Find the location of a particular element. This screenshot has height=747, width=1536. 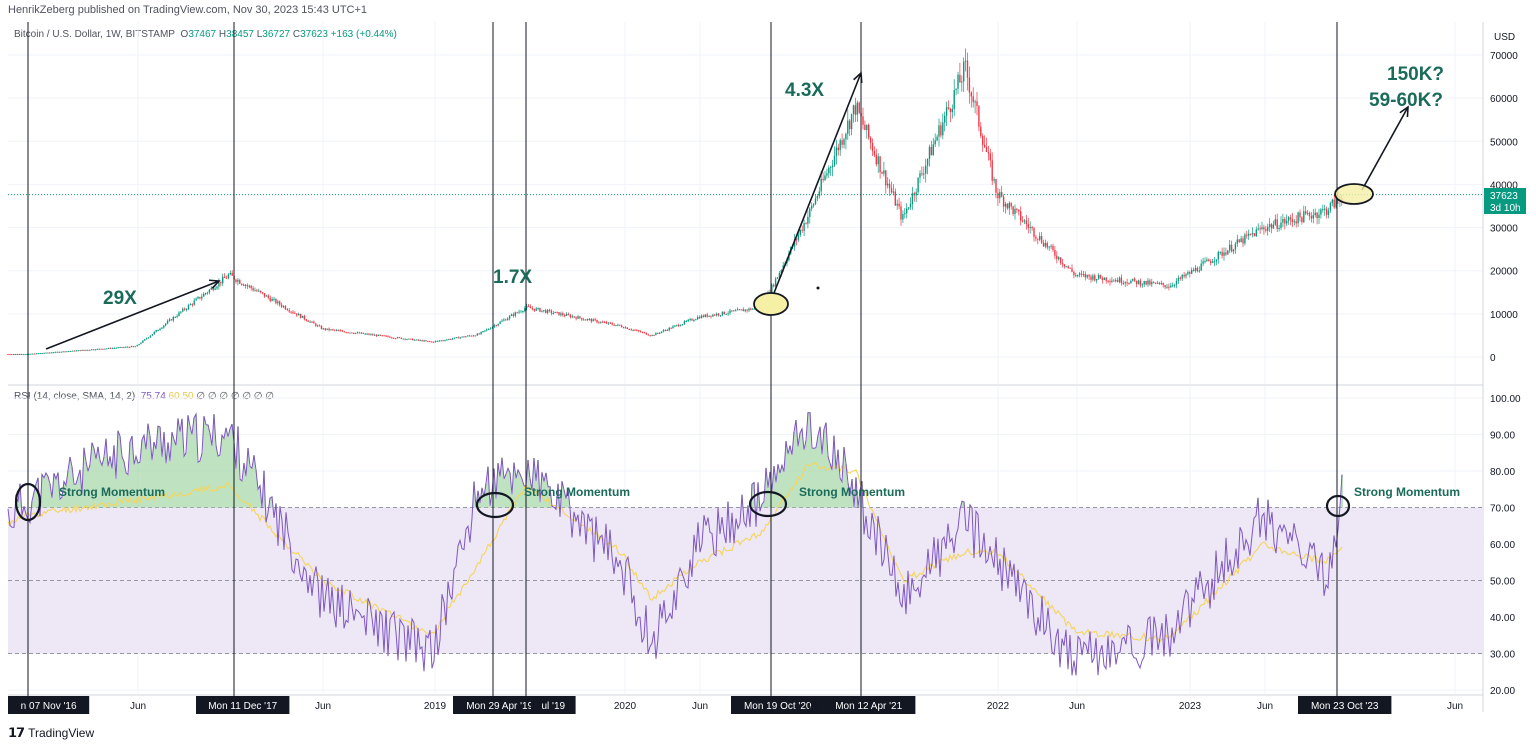

growth-arrow-2-head is located at coordinates (858, 77).